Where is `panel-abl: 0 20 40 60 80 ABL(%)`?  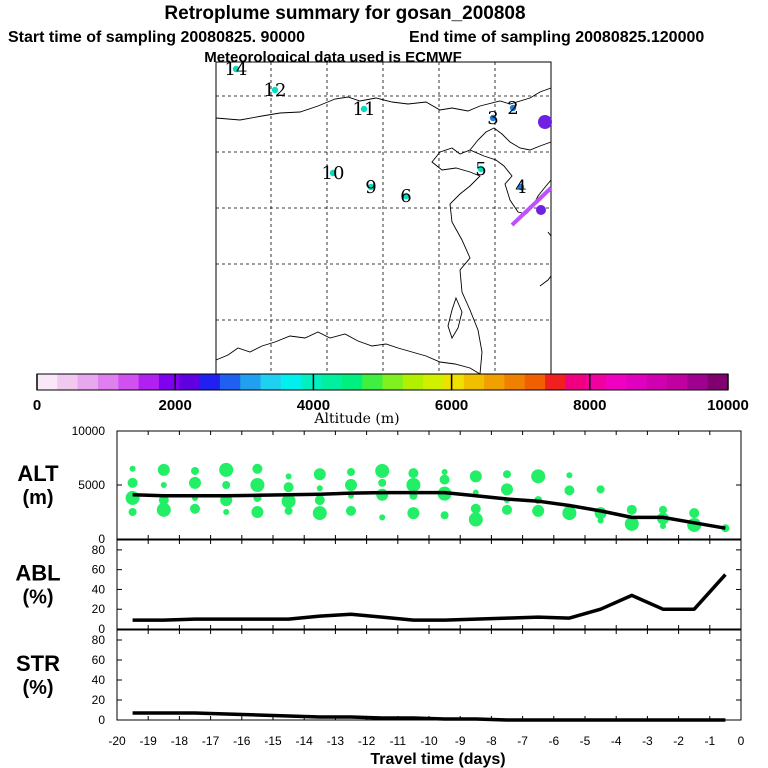
panel-abl: 0 20 40 60 80 ABL(%) is located at coordinates (378, 587).